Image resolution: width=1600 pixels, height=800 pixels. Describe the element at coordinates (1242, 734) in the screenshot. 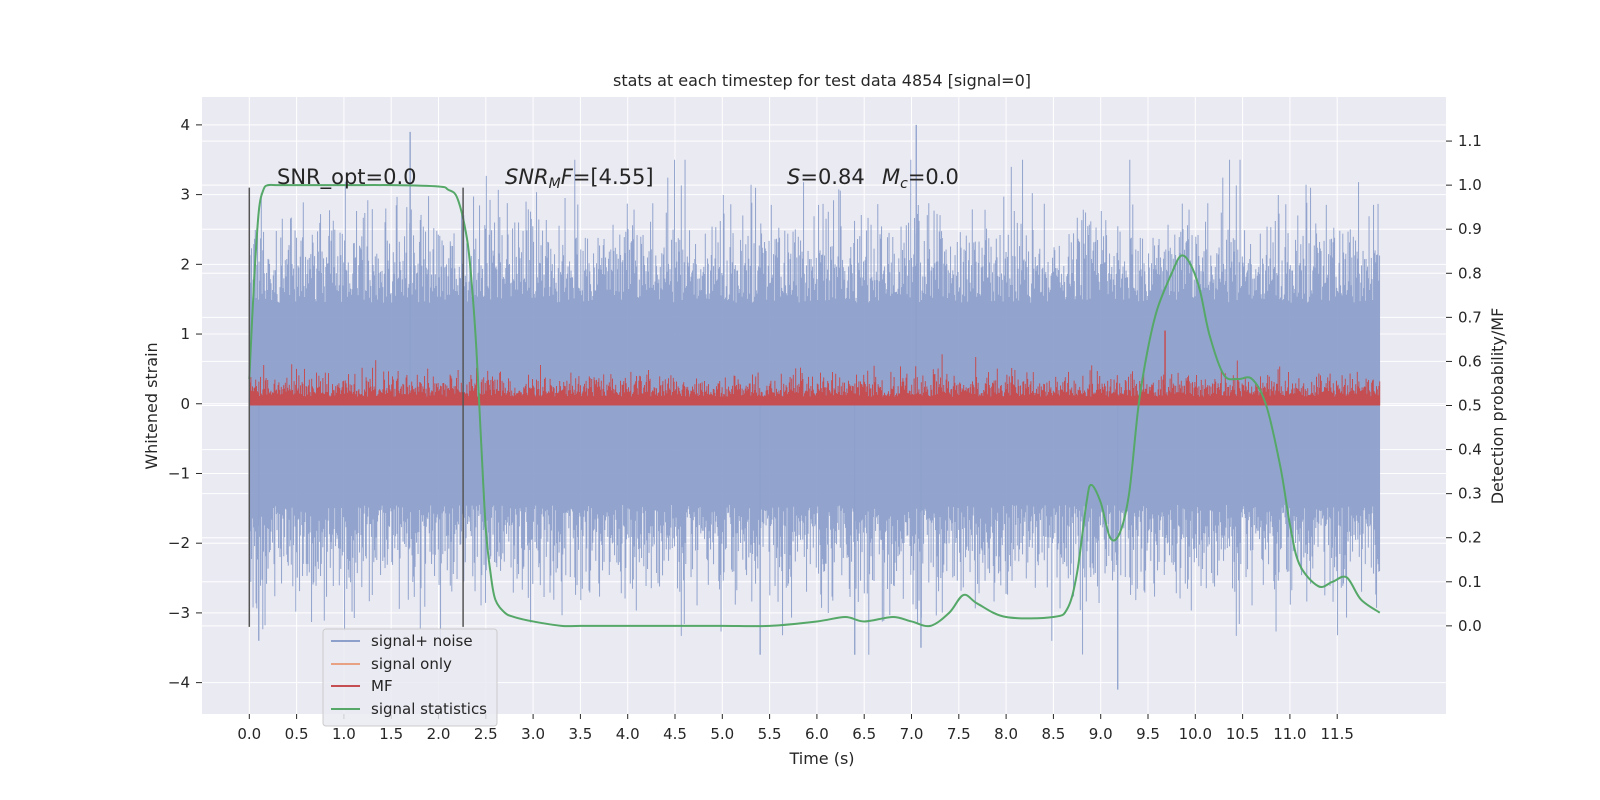

I see `x-tick-label: 10.5` at that location.